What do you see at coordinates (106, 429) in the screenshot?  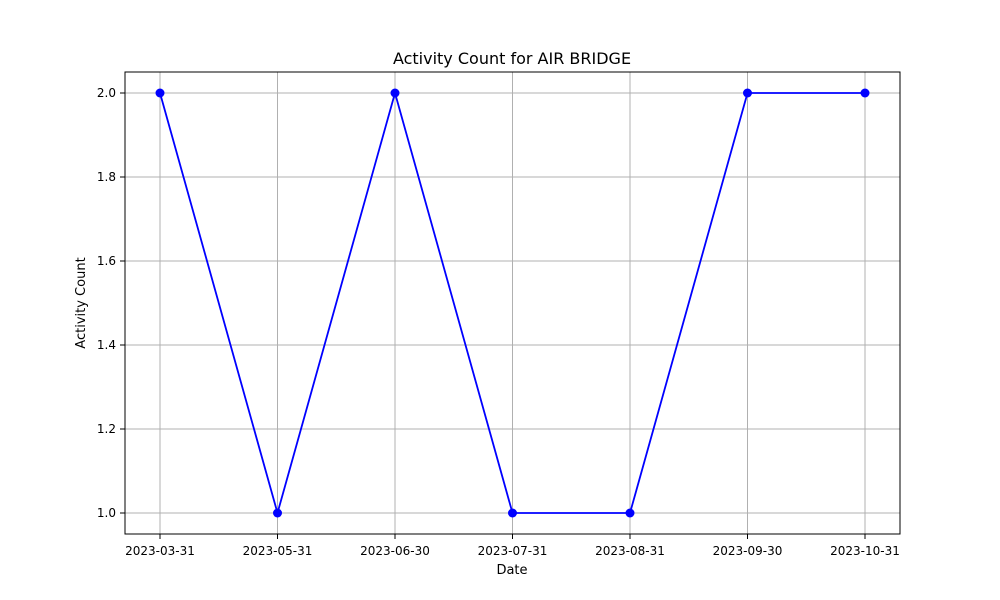 I see `y-tick-label: 1.2` at bounding box center [106, 429].